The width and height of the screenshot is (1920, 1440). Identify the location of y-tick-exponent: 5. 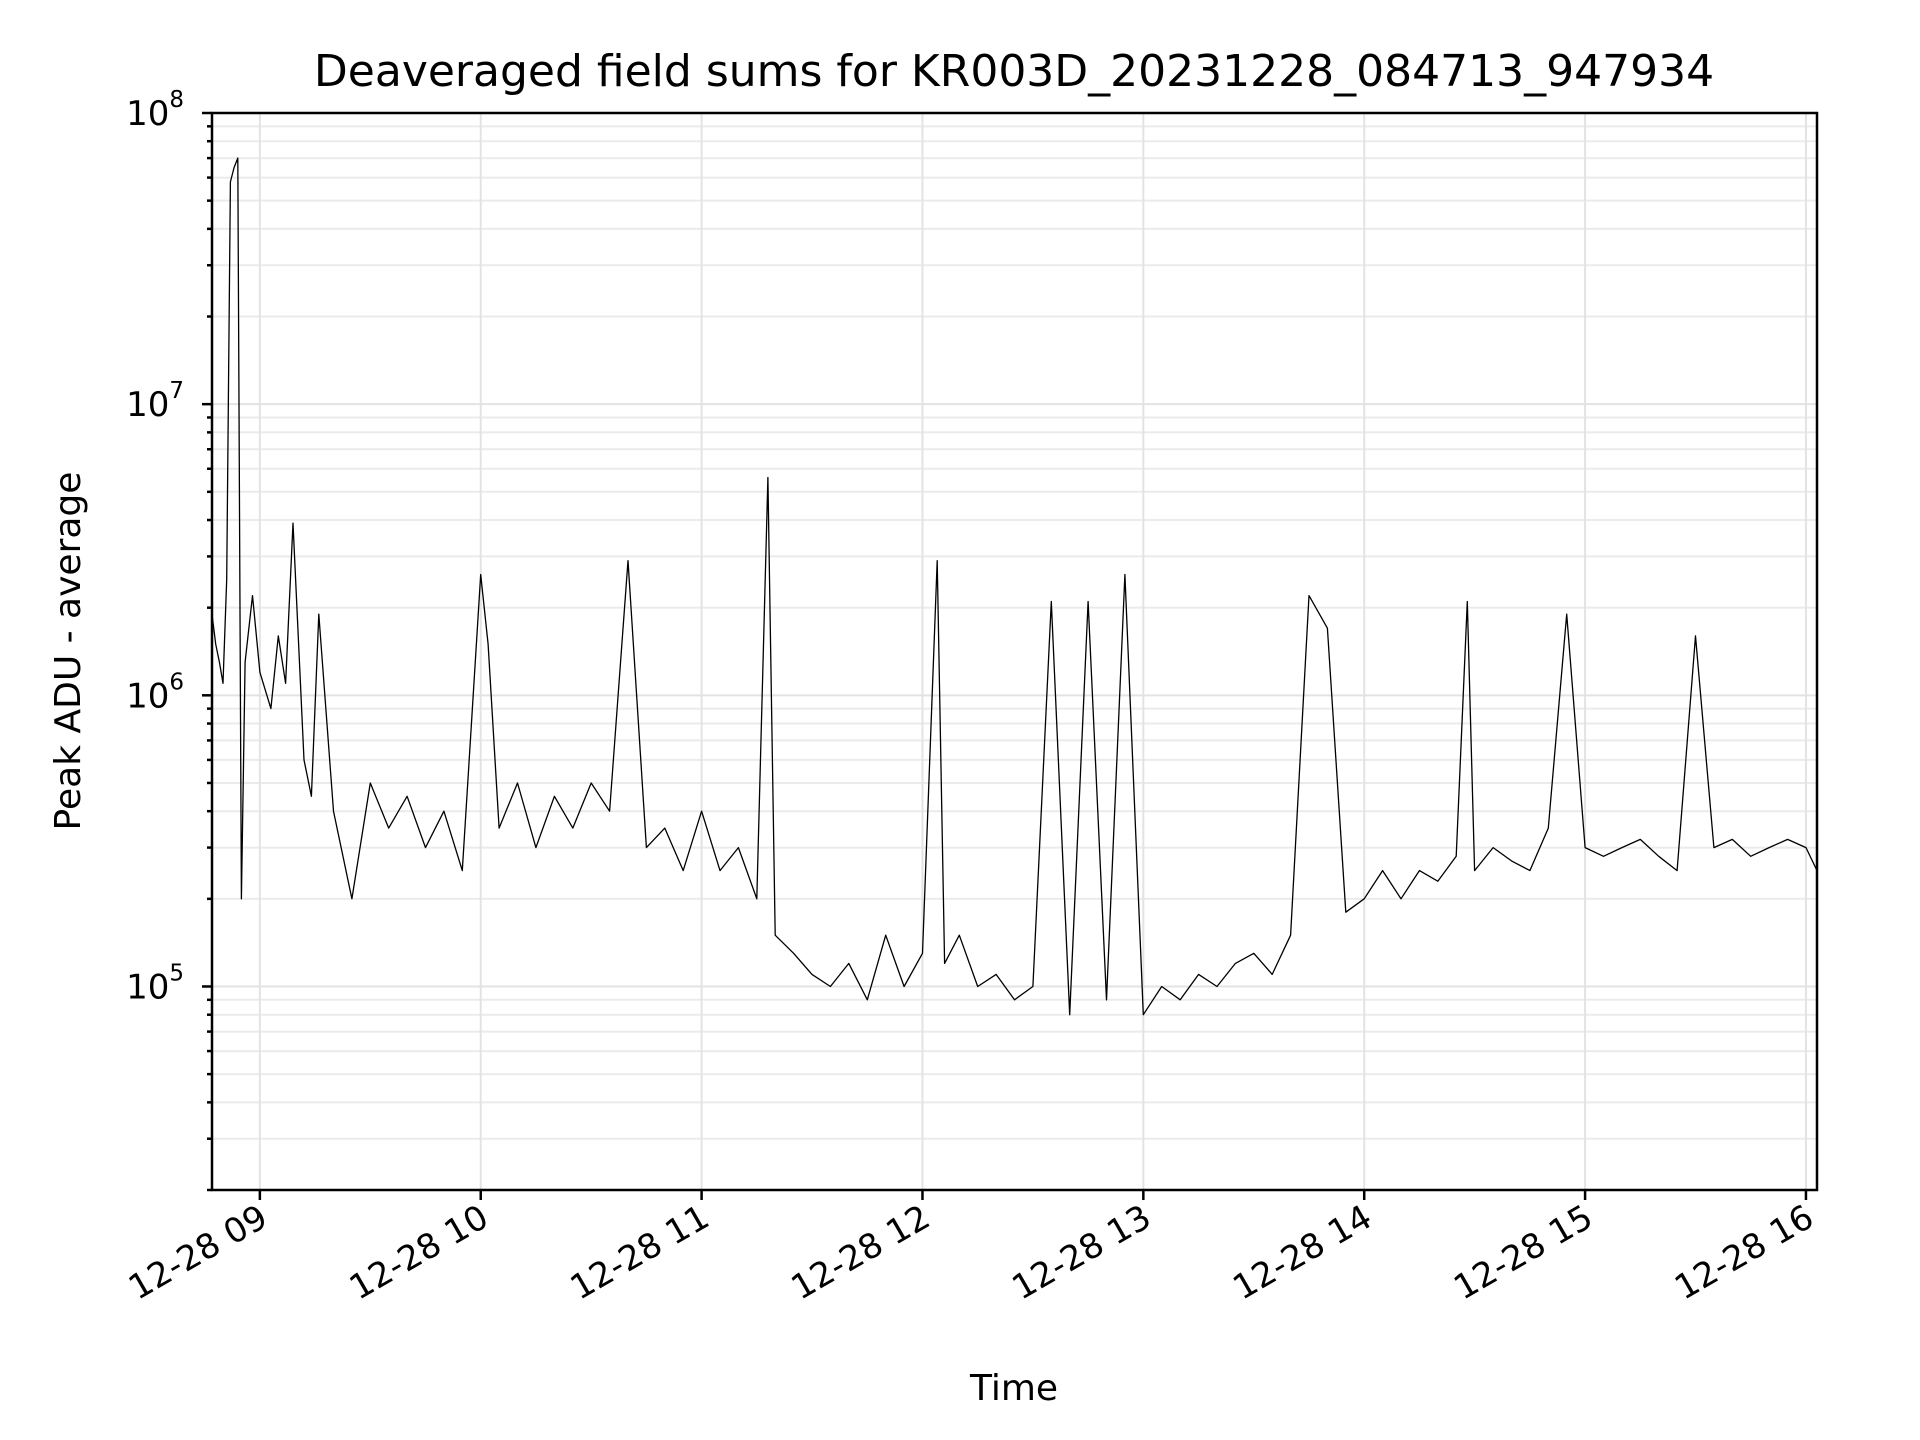
(176, 973).